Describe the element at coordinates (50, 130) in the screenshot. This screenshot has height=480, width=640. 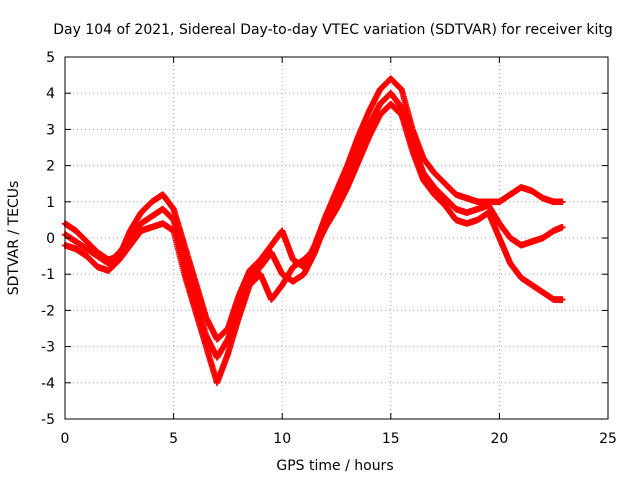
I see `y-tick-label: 3` at that location.